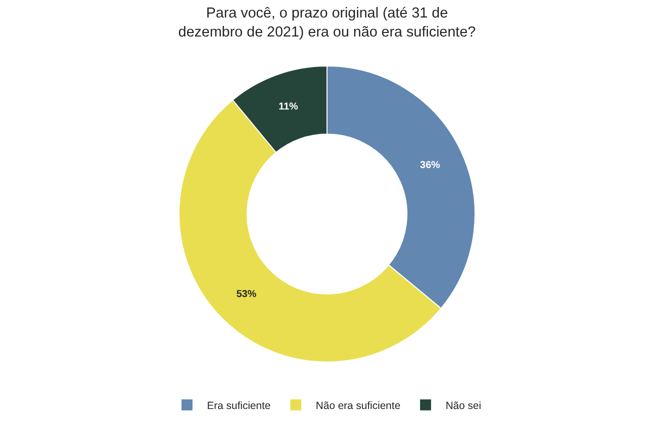 Image resolution: width=654 pixels, height=438 pixels. What do you see at coordinates (464, 406) in the screenshot?
I see `legend-label: Não sei` at bounding box center [464, 406].